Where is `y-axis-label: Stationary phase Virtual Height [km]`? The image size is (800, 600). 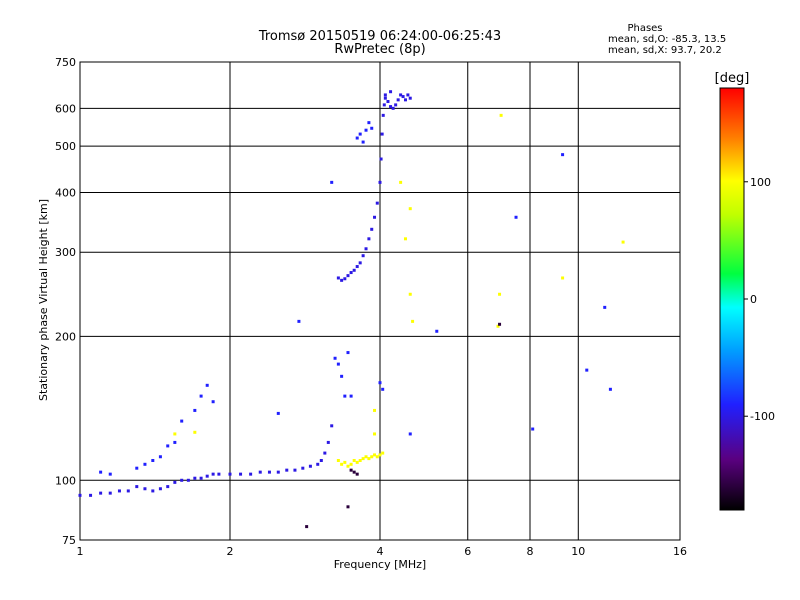 y-axis-label: Stationary phase Virtual Height [km] is located at coordinates (43, 300).